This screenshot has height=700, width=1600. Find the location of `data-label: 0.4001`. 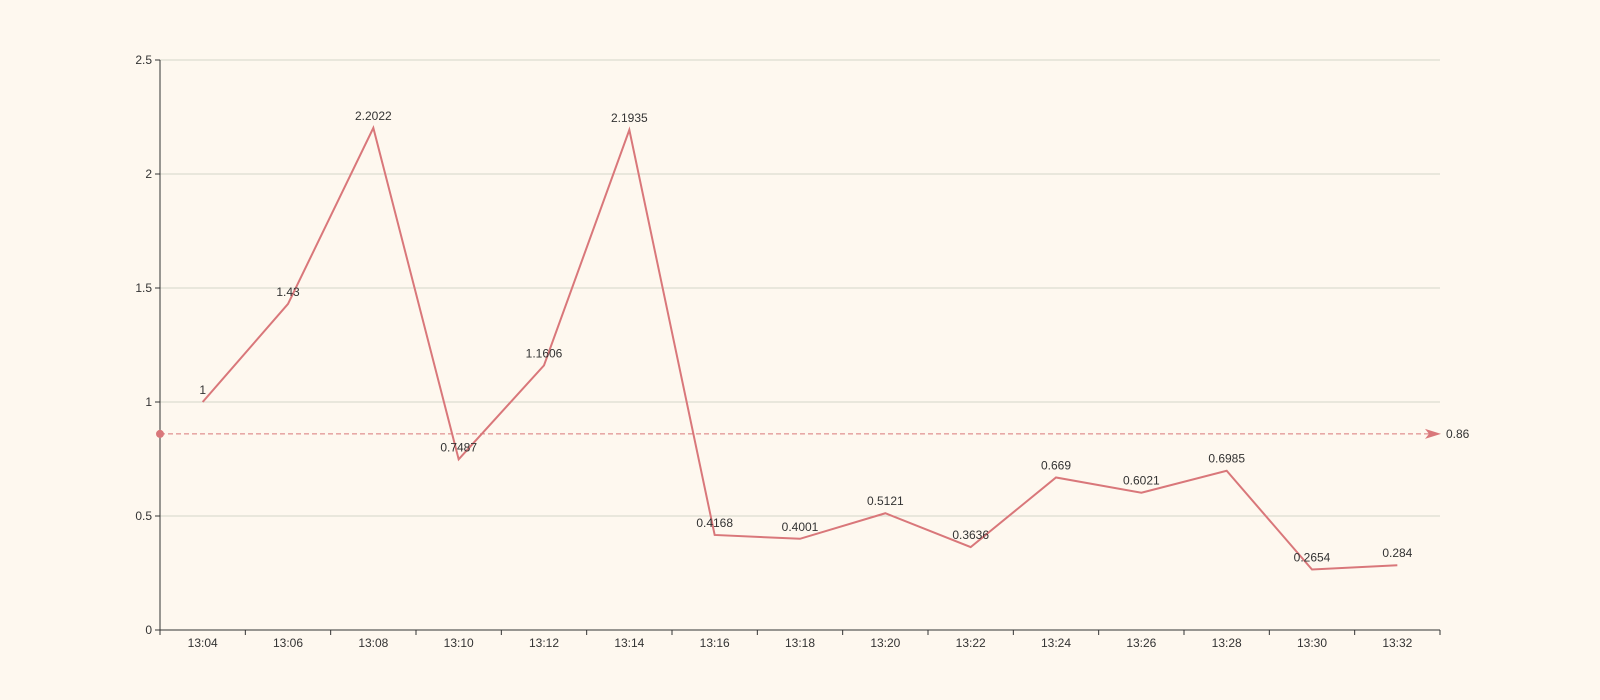

data-label: 0.4001 is located at coordinates (800, 527).